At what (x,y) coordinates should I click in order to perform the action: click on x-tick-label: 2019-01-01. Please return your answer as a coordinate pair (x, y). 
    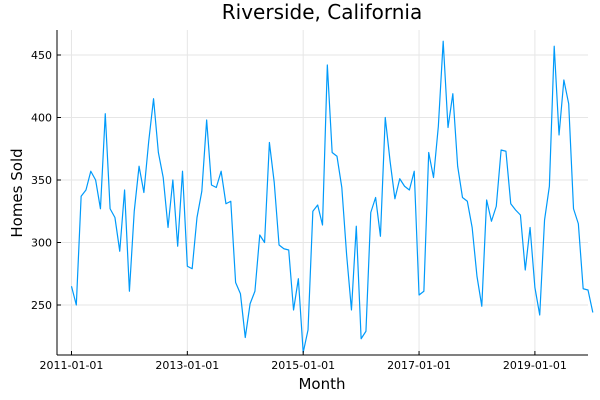
    Looking at the image, I should click on (535, 365).